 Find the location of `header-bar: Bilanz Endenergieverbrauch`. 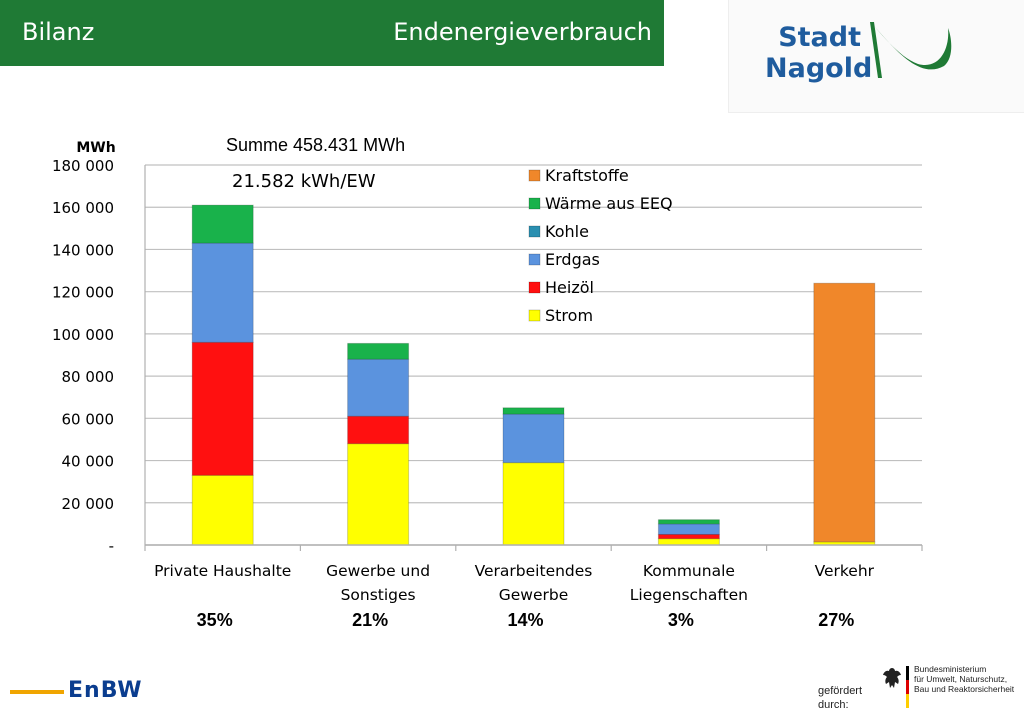

header-bar: Bilanz Endenergieverbrauch is located at coordinates (332, 33).